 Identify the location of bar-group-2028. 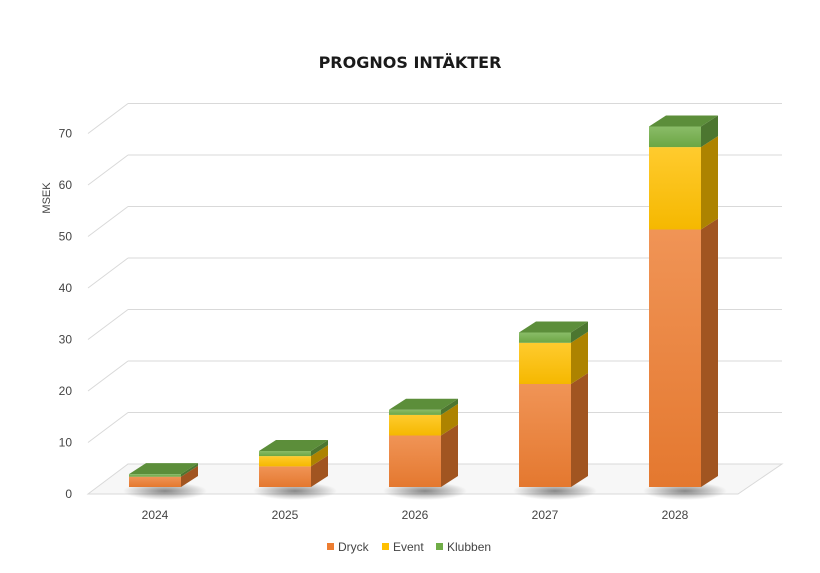
(685, 307).